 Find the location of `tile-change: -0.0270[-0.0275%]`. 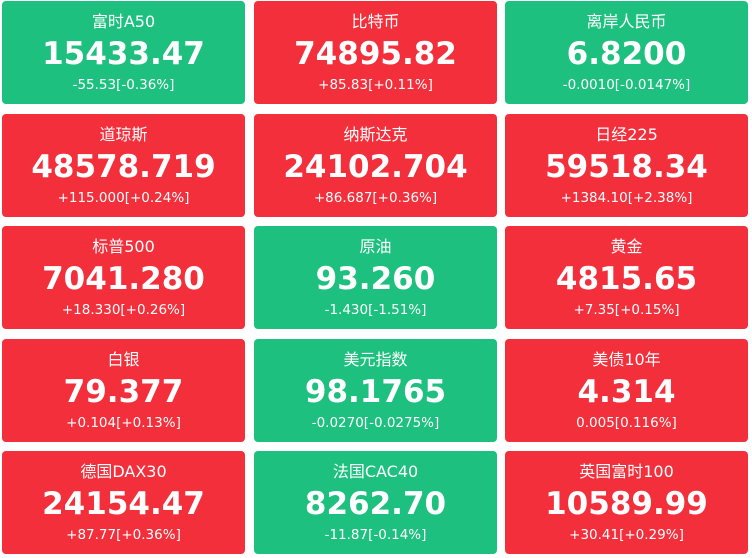

tile-change: -0.0270[-0.0275%] is located at coordinates (375, 423).